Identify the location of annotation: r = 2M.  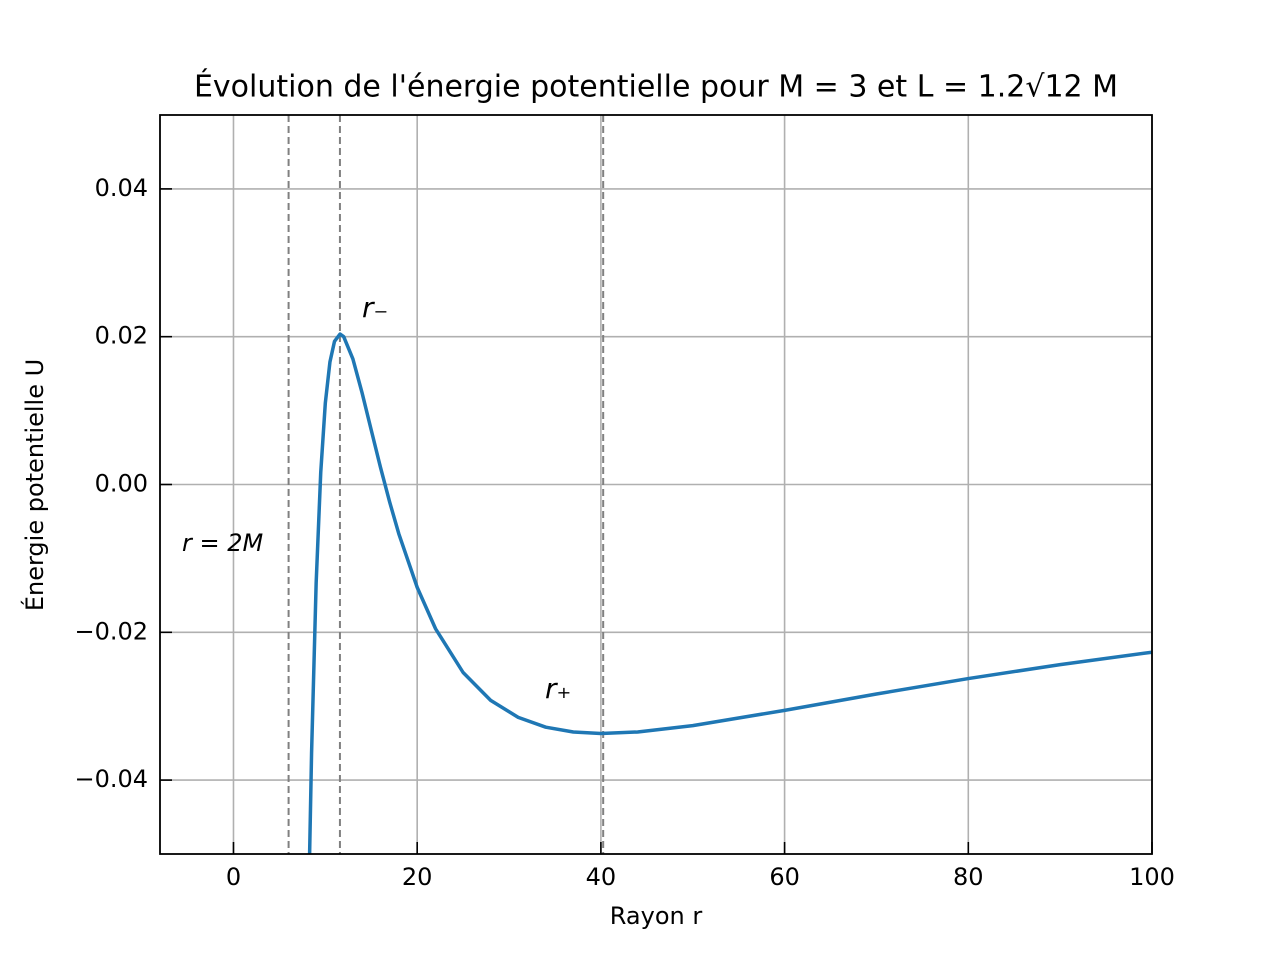
(223, 543).